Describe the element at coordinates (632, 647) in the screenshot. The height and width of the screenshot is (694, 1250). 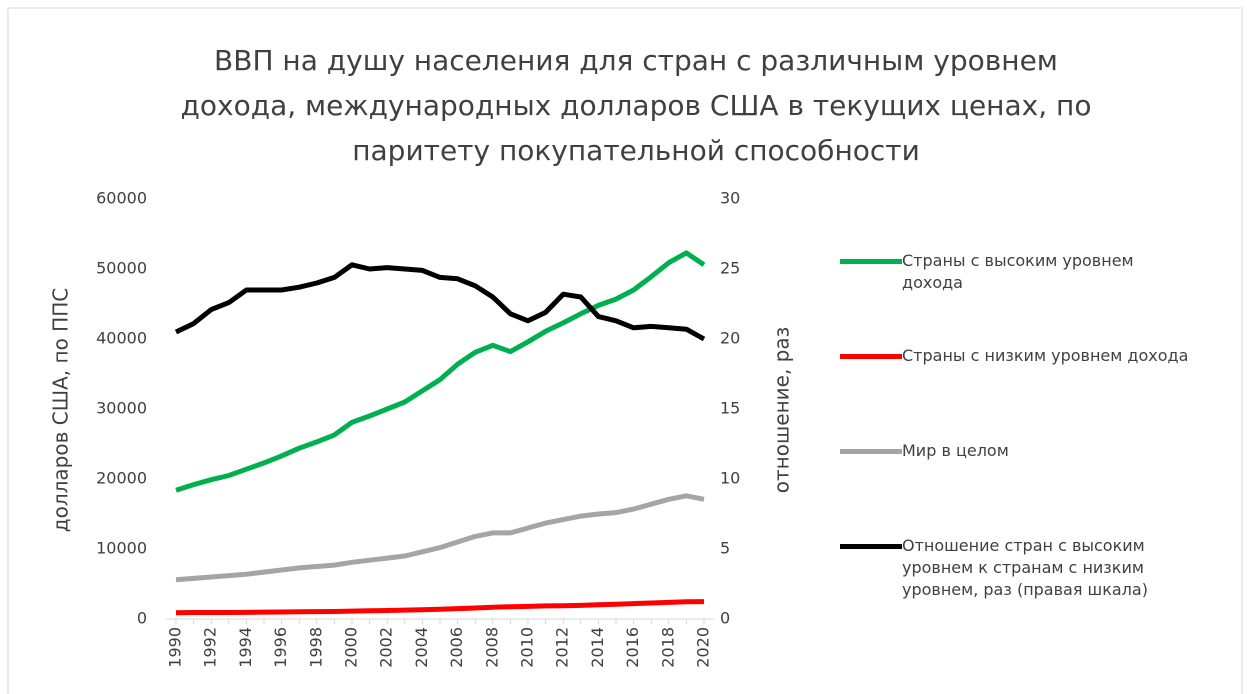
I see `x-tick-label: 2016` at that location.